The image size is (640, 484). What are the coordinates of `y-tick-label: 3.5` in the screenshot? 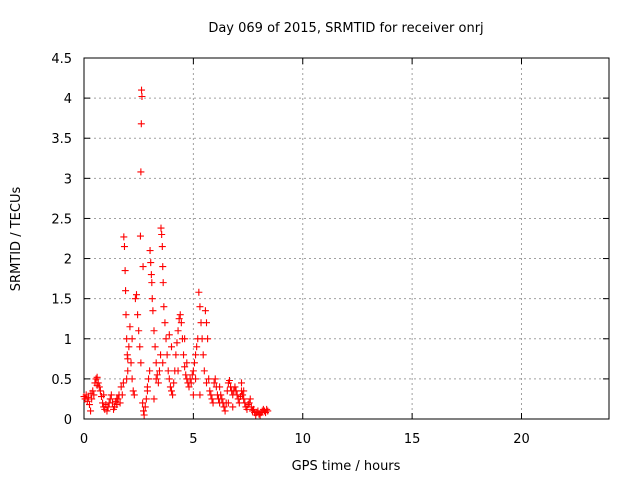 It's located at (61, 139).